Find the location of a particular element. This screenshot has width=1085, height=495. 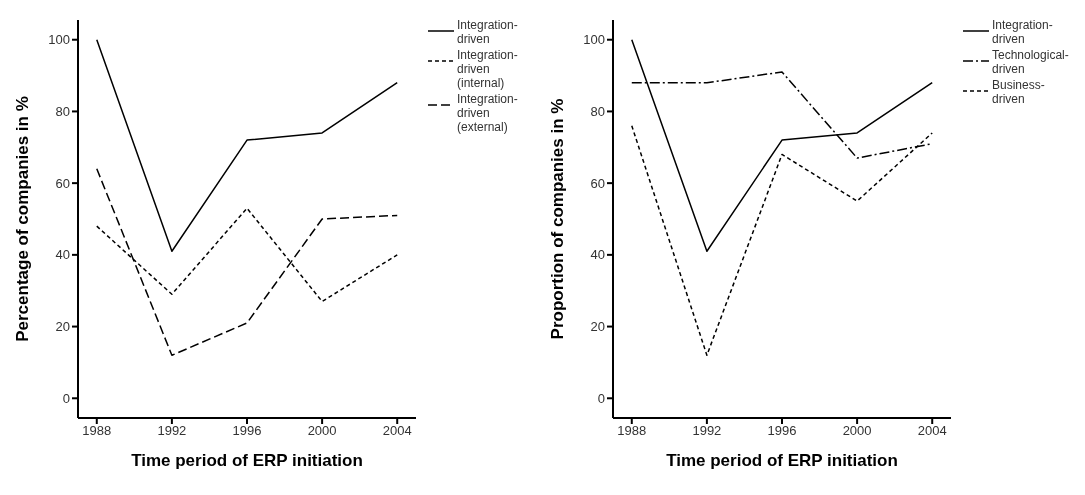

y-axis-title: Percentage of companies in % is located at coordinates (23, 219).